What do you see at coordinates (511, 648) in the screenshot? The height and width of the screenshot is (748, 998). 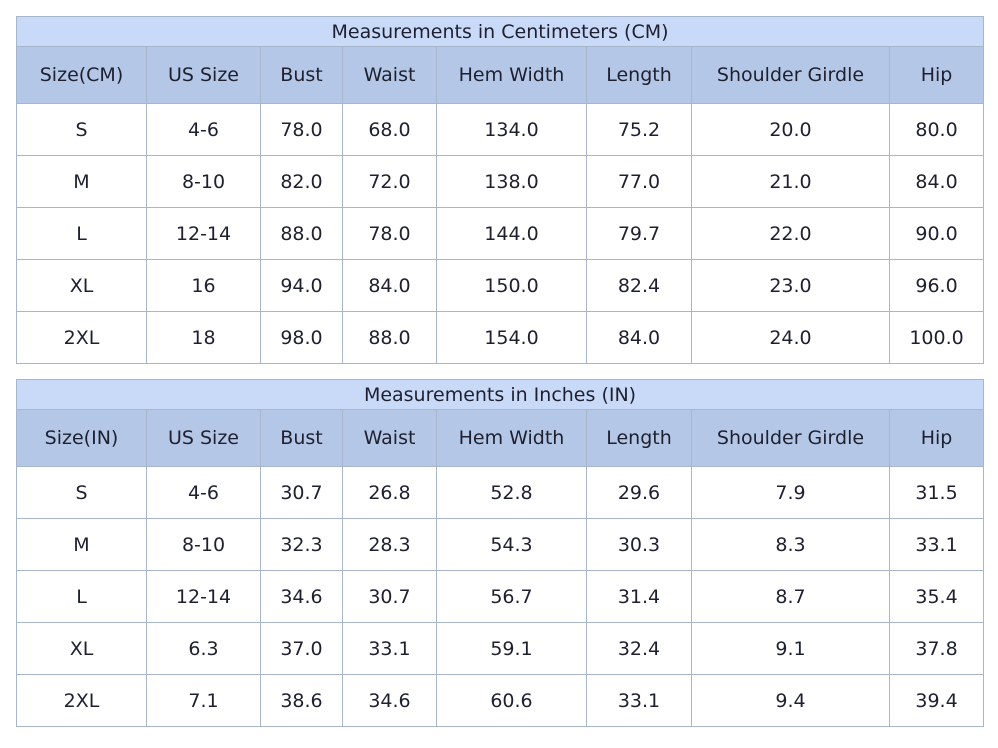 I see `cell: 59.1` at bounding box center [511, 648].